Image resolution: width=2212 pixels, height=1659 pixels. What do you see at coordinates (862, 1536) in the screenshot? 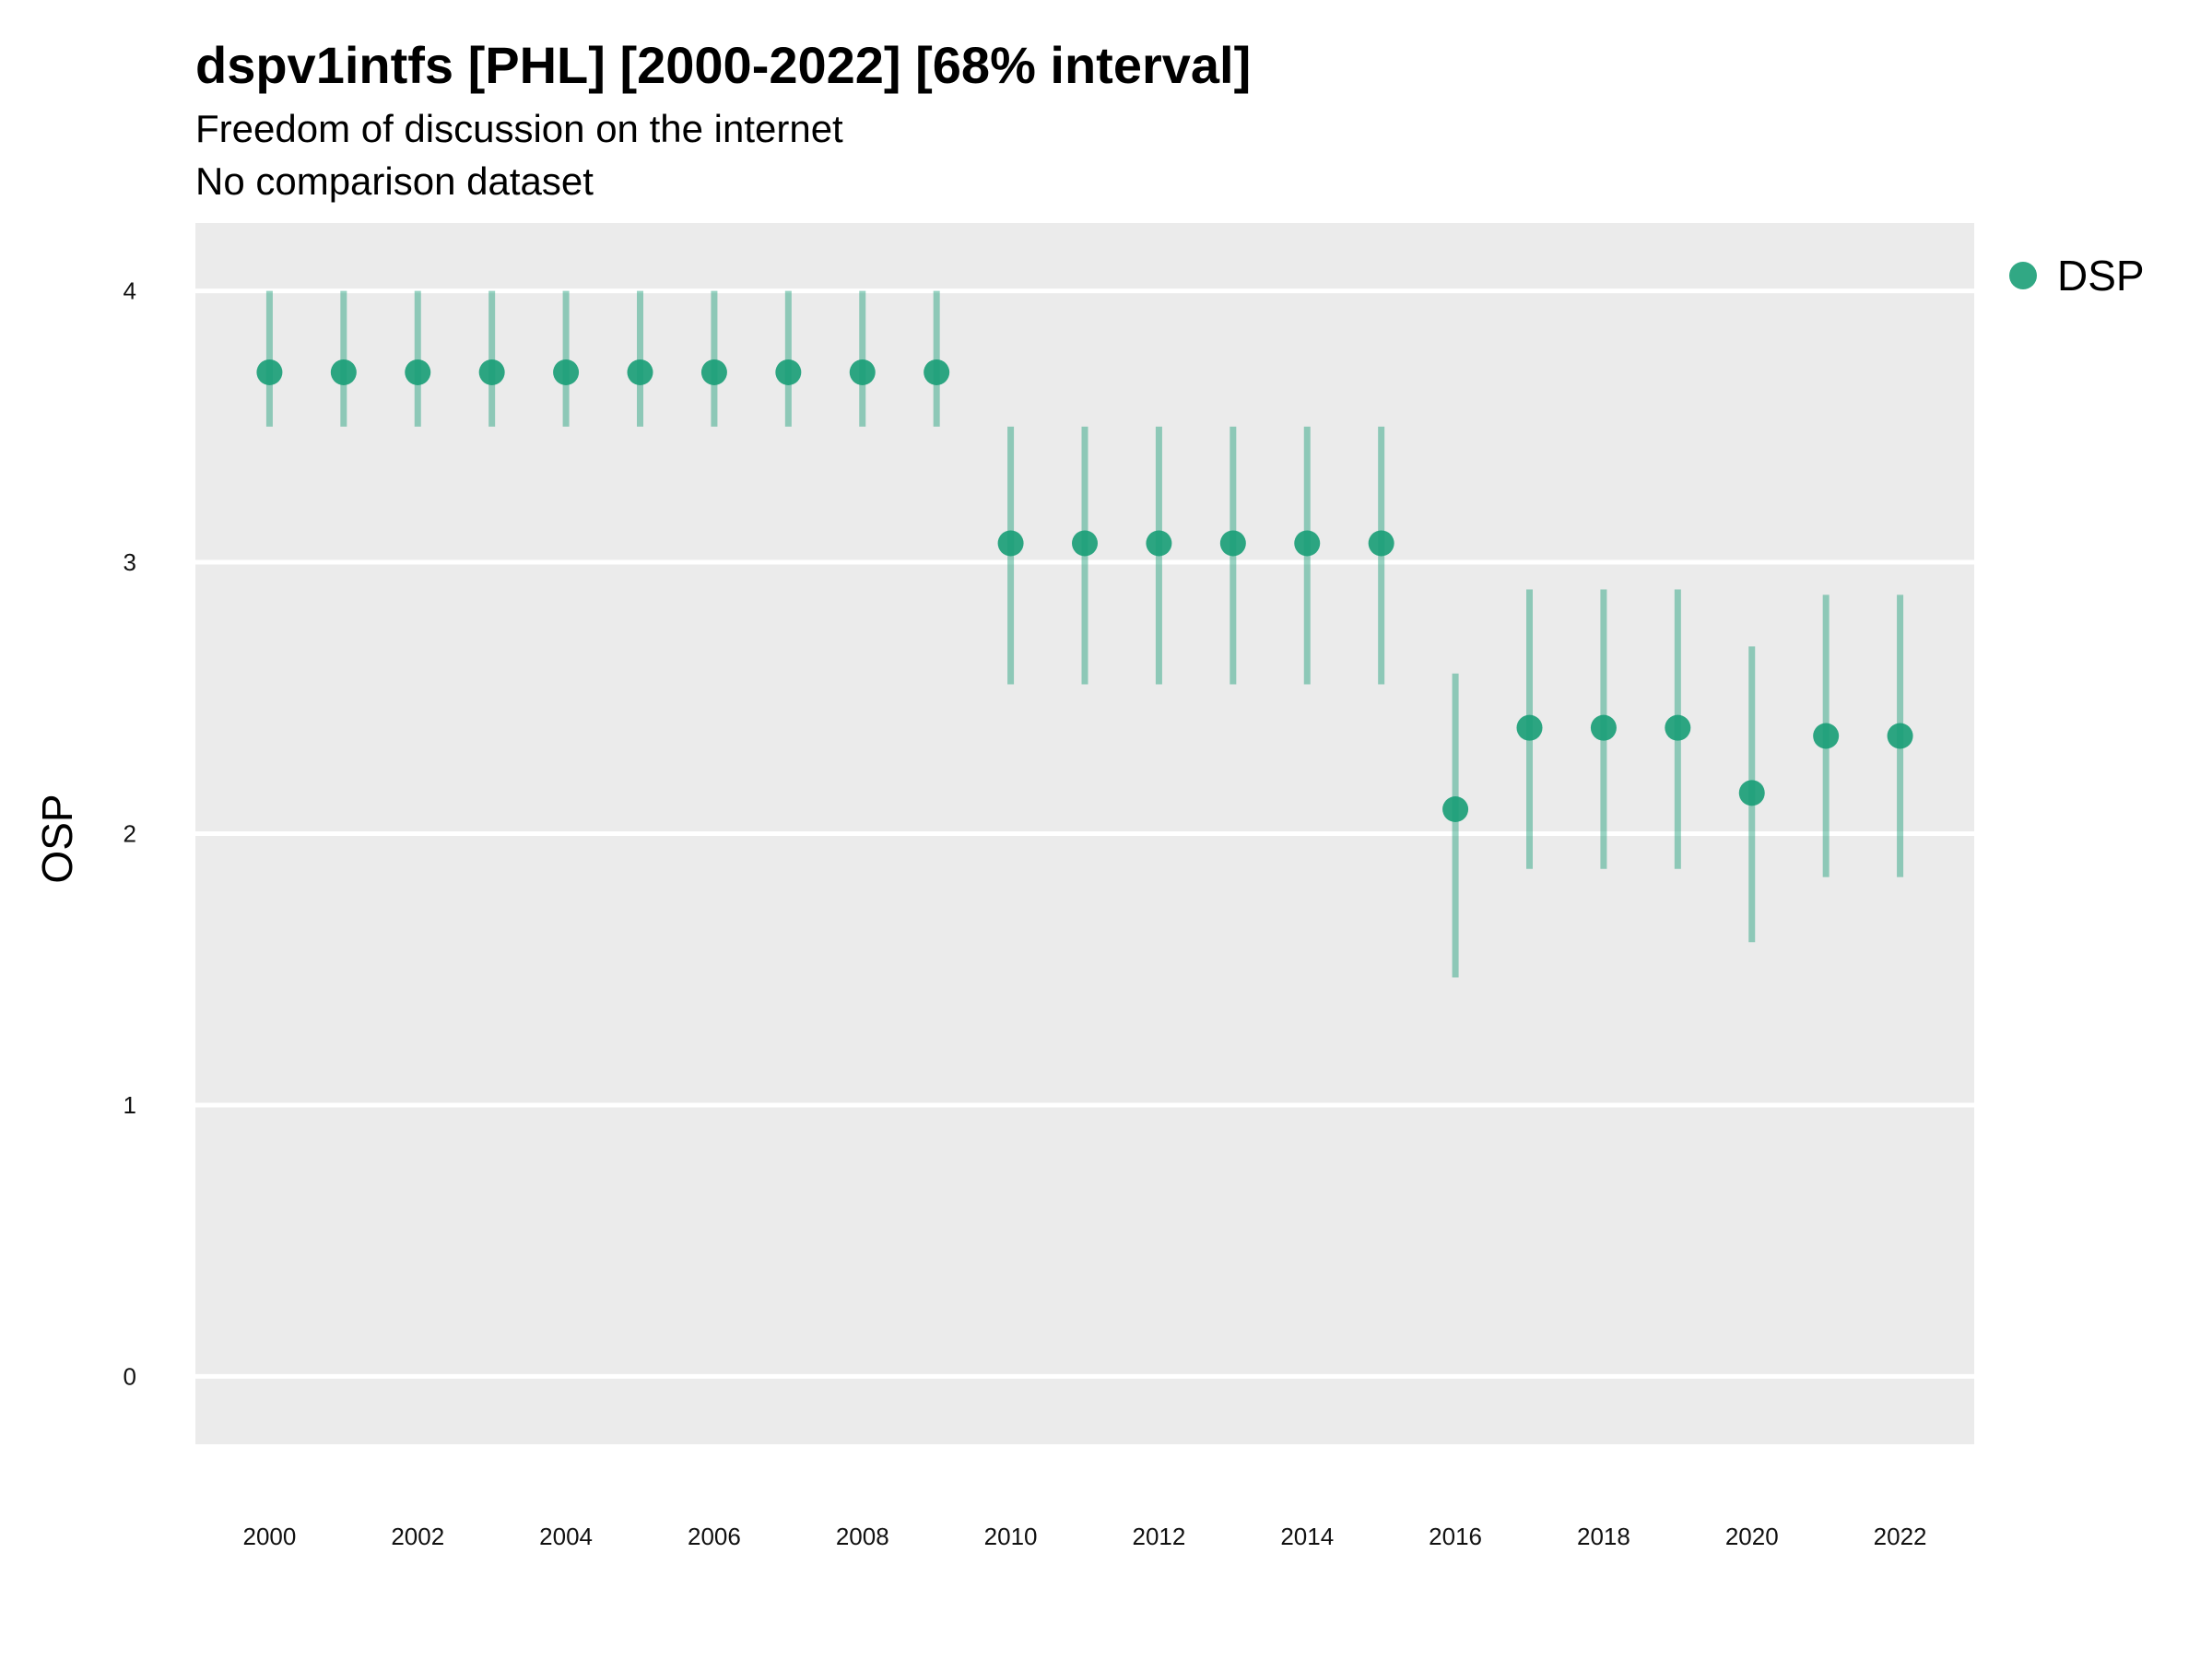
I see `x-tick-label: 2008` at bounding box center [862, 1536].